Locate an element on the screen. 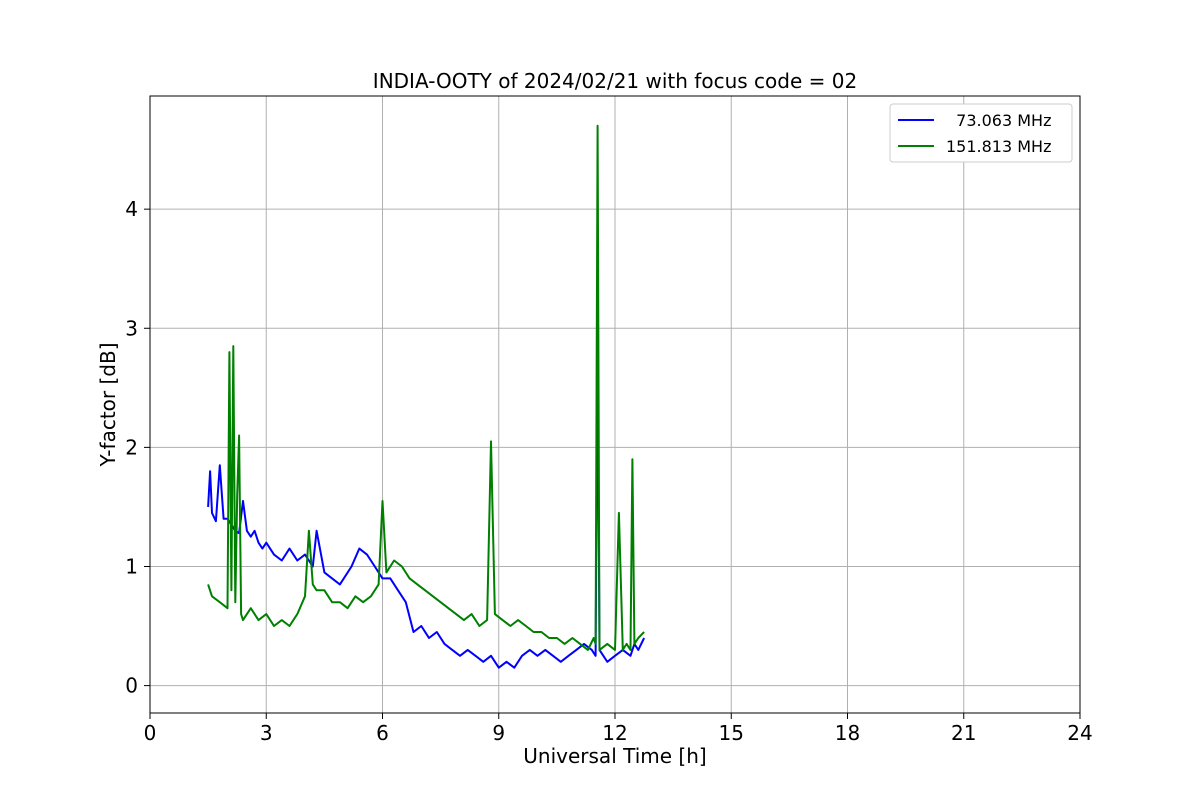  x-tick-label: 9 is located at coordinates (498, 733).